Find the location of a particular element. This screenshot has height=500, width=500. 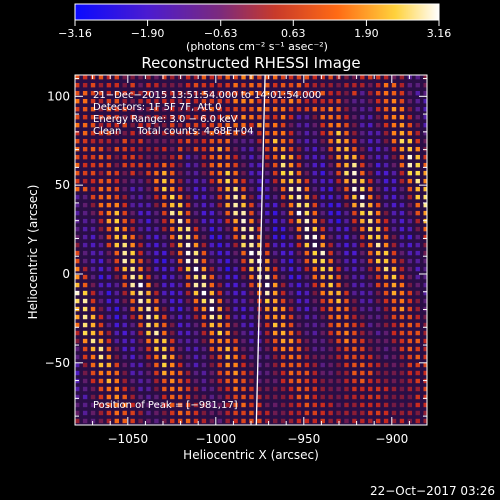

colorbar-tick-label: 0.63 is located at coordinates (293, 33).